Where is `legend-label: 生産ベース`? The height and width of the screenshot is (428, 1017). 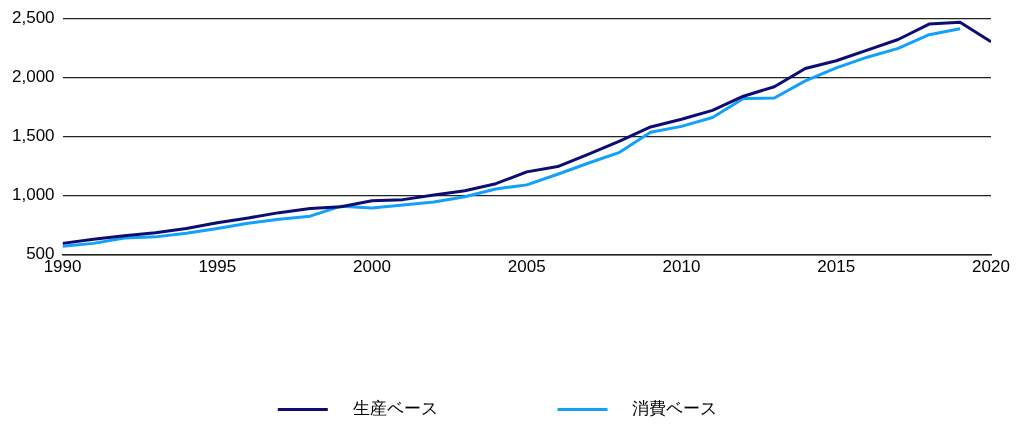
legend-label: 生産ベース is located at coordinates (387, 407).